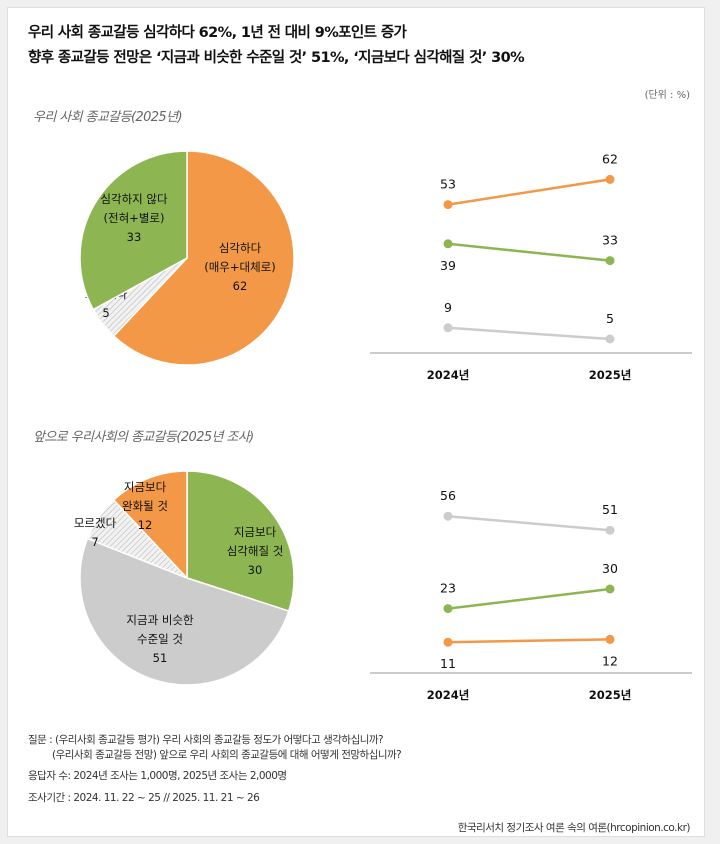 The width and height of the screenshot is (720, 844). I want to click on data-label: 30, so click(610, 568).